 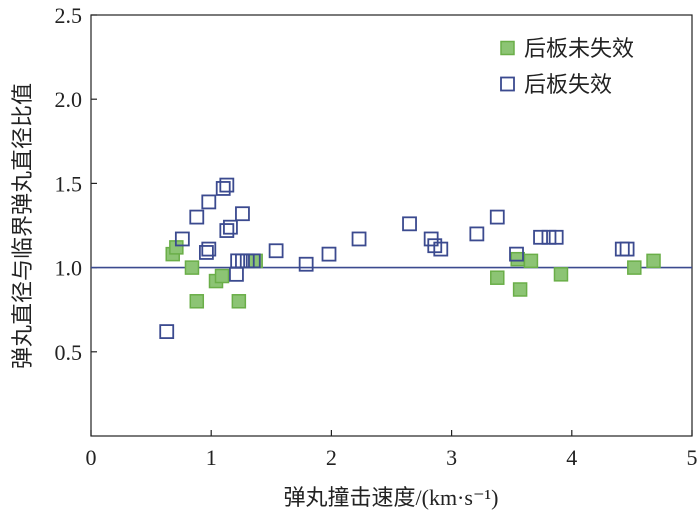 What do you see at coordinates (331, 457) in the screenshot?
I see `x-tick-label: 2` at bounding box center [331, 457].